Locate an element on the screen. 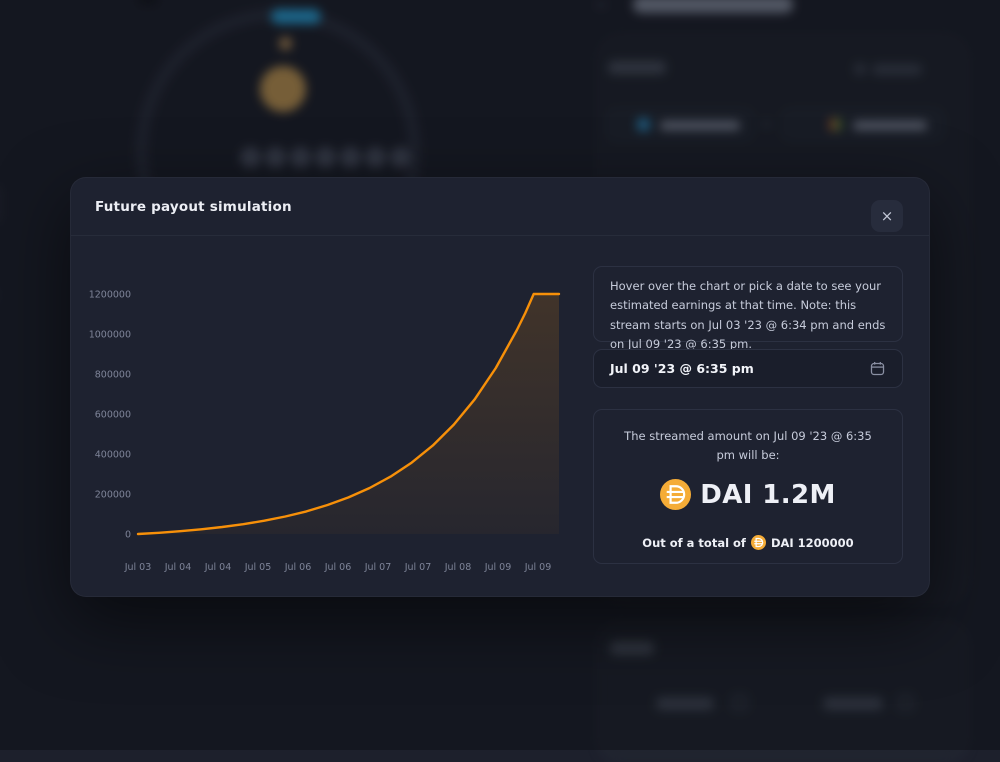 This screenshot has width=1000, height=762. blurred-actions-label is located at coordinates (632, 648).